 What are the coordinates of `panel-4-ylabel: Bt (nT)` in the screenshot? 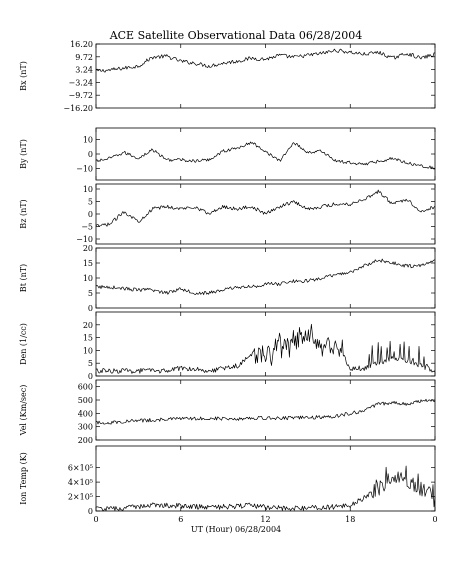 It's located at (23, 278).